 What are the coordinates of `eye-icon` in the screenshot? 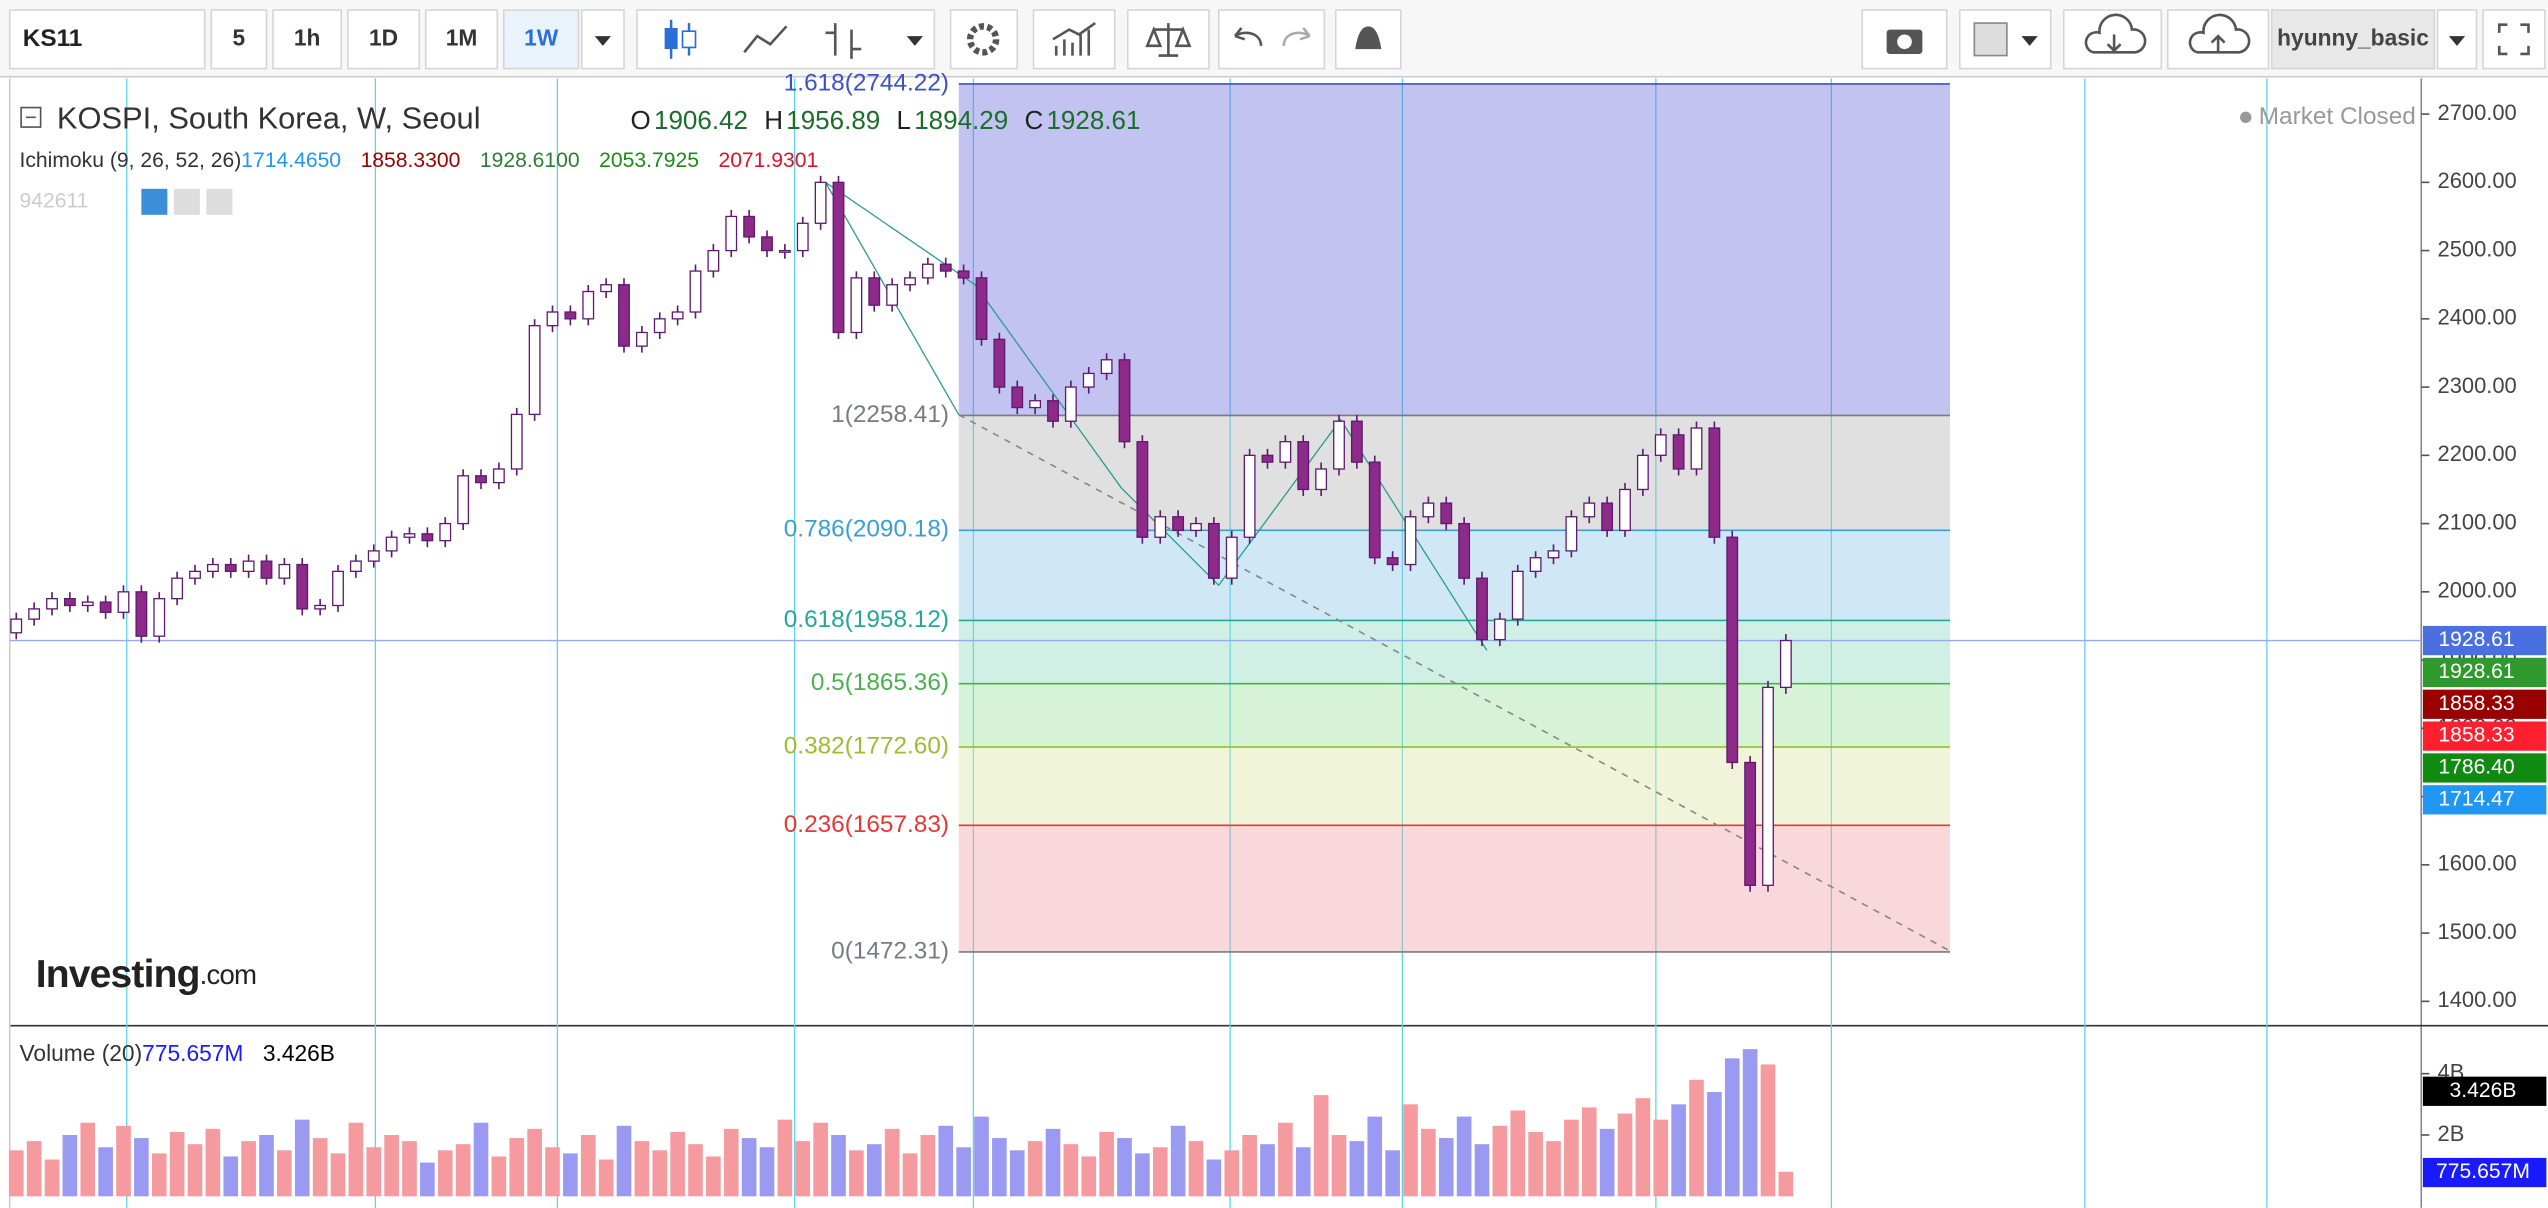 It's located at (154, 201).